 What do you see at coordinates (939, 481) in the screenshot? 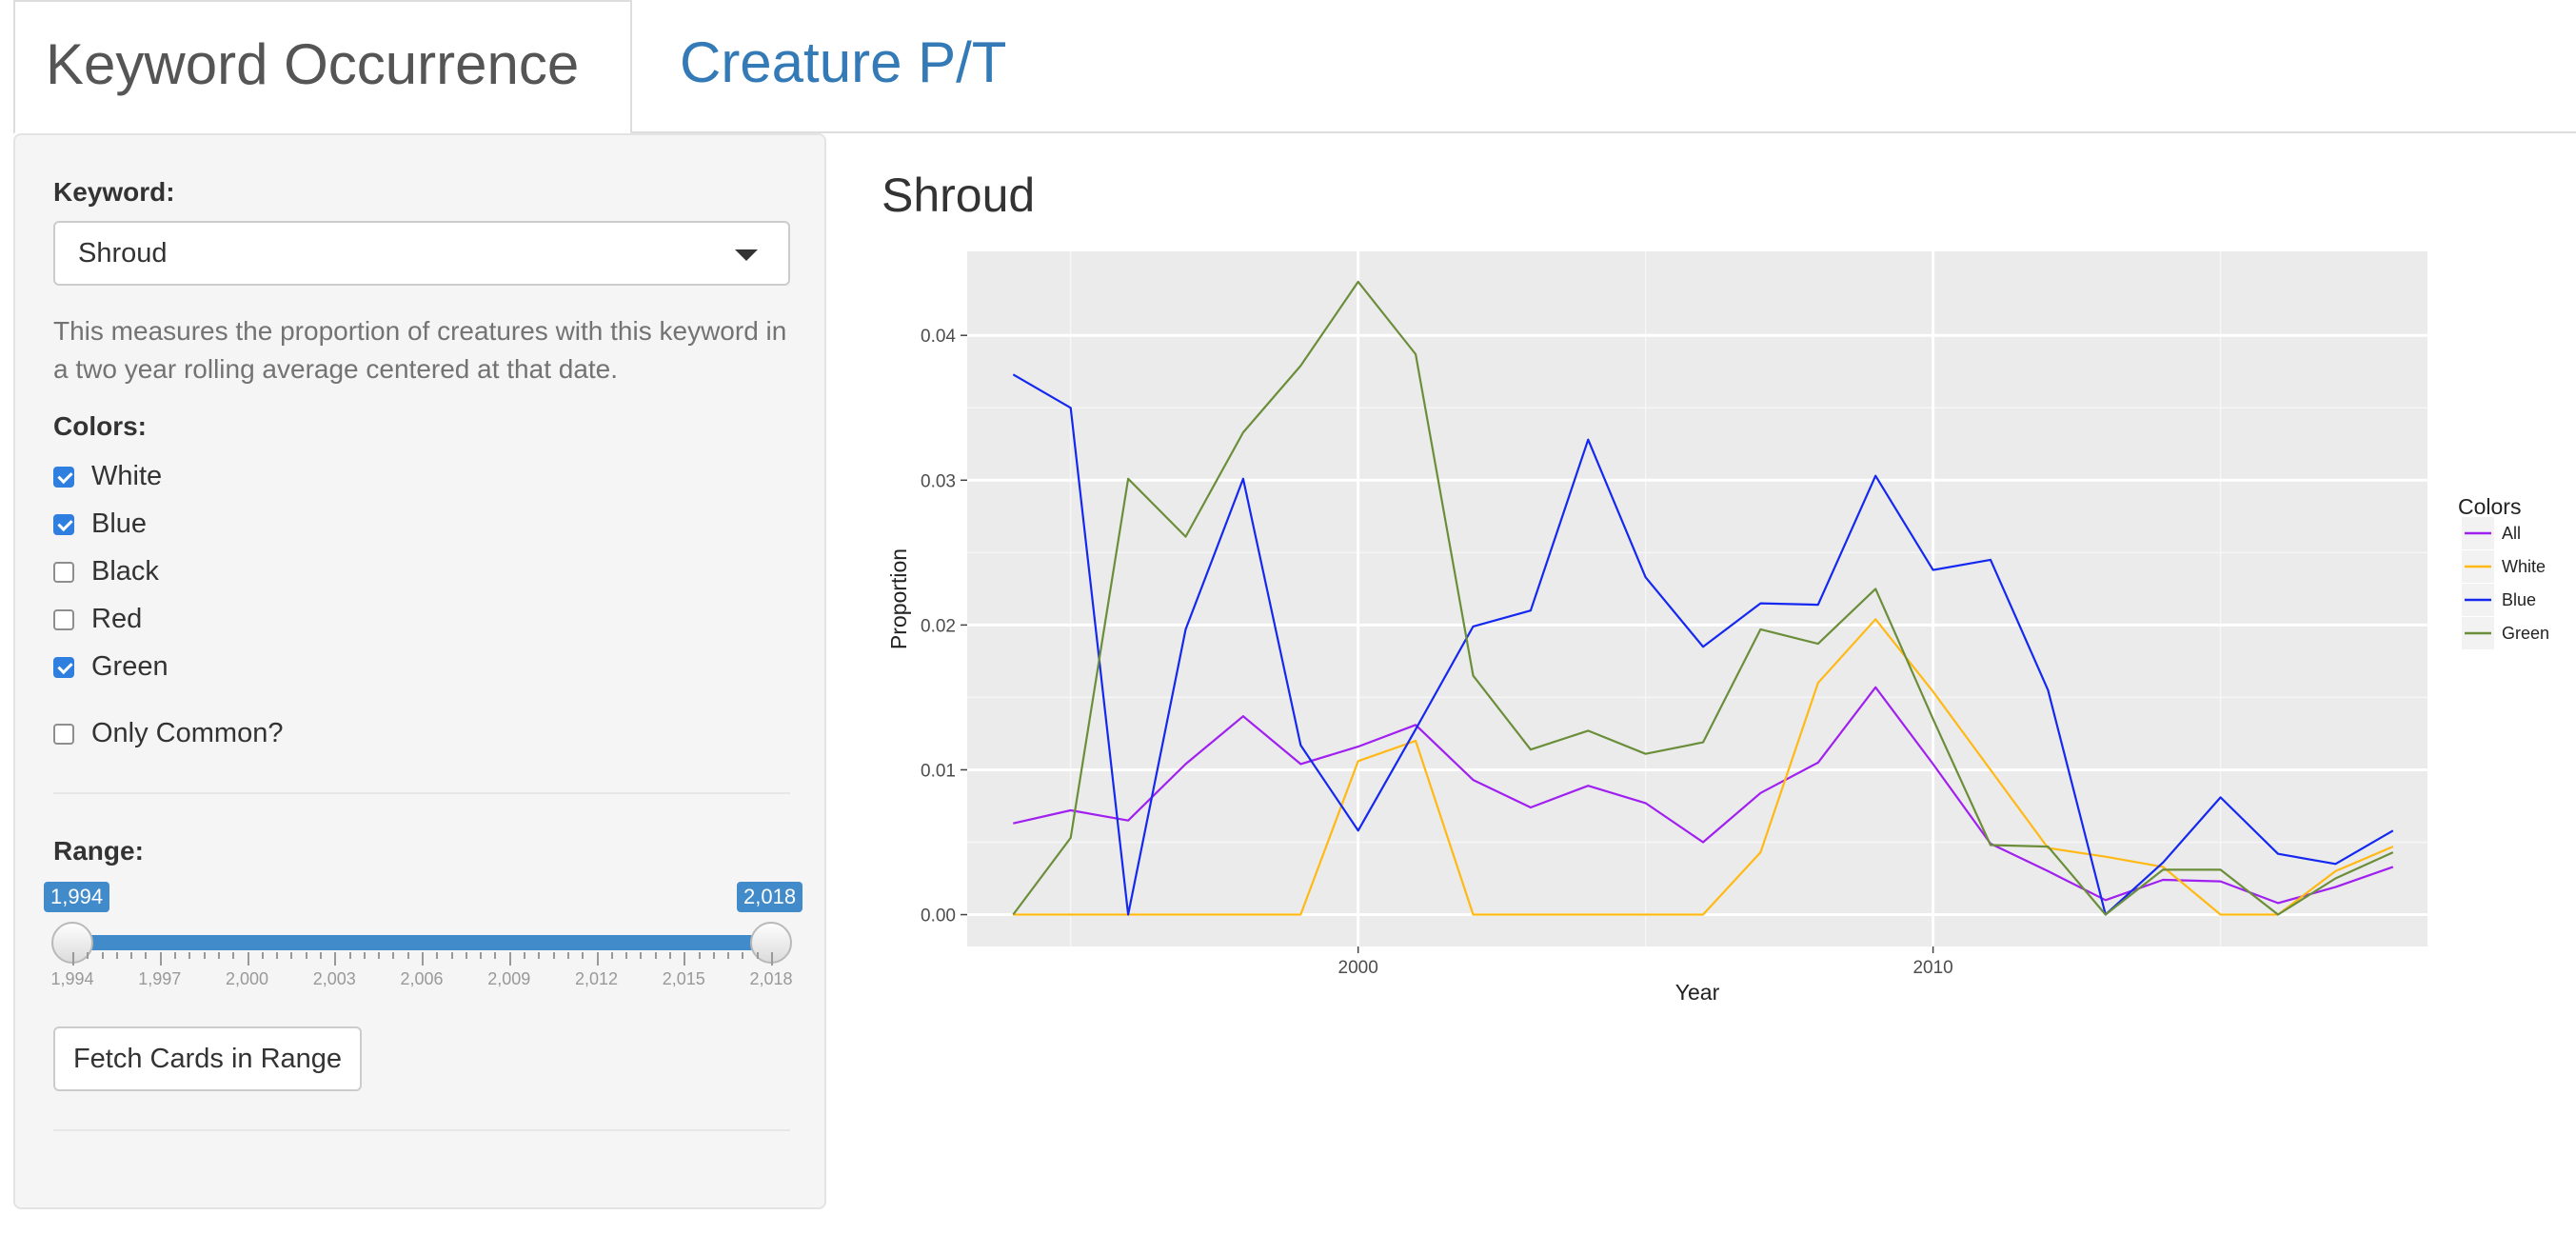
I see `y-tick-label: 0.03` at bounding box center [939, 481].